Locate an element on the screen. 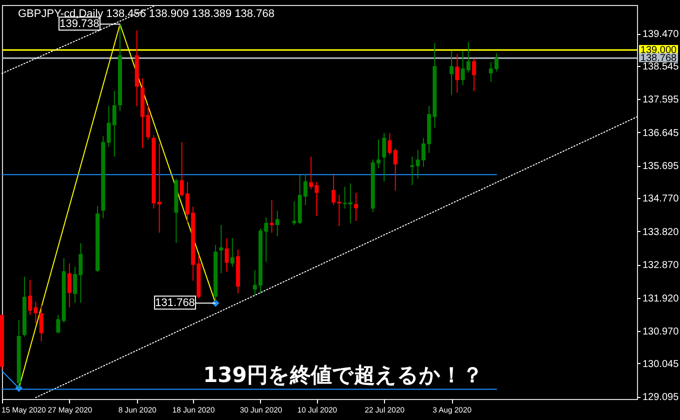 The image size is (680, 420). y-tick-label: 135.695 is located at coordinates (661, 166).